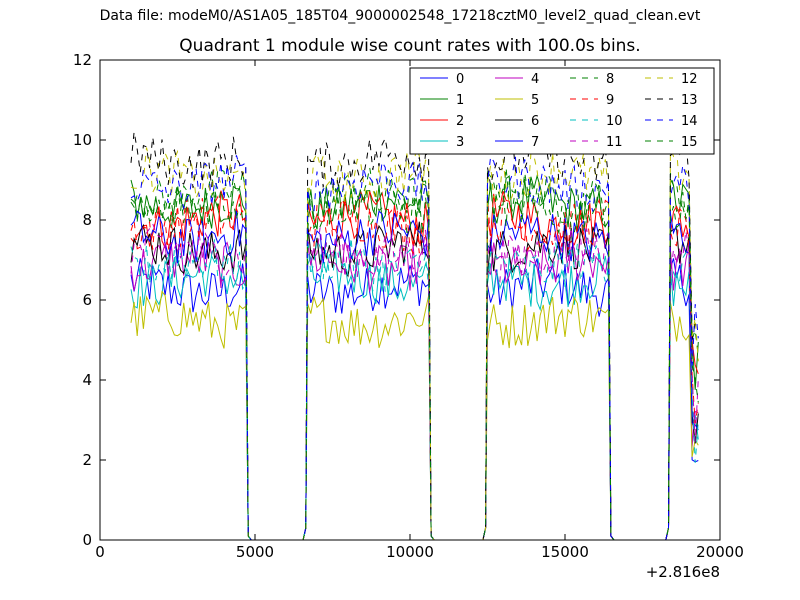 This screenshot has width=800, height=600. Describe the element at coordinates (87, 540) in the screenshot. I see `y-tick-label: 0` at that location.